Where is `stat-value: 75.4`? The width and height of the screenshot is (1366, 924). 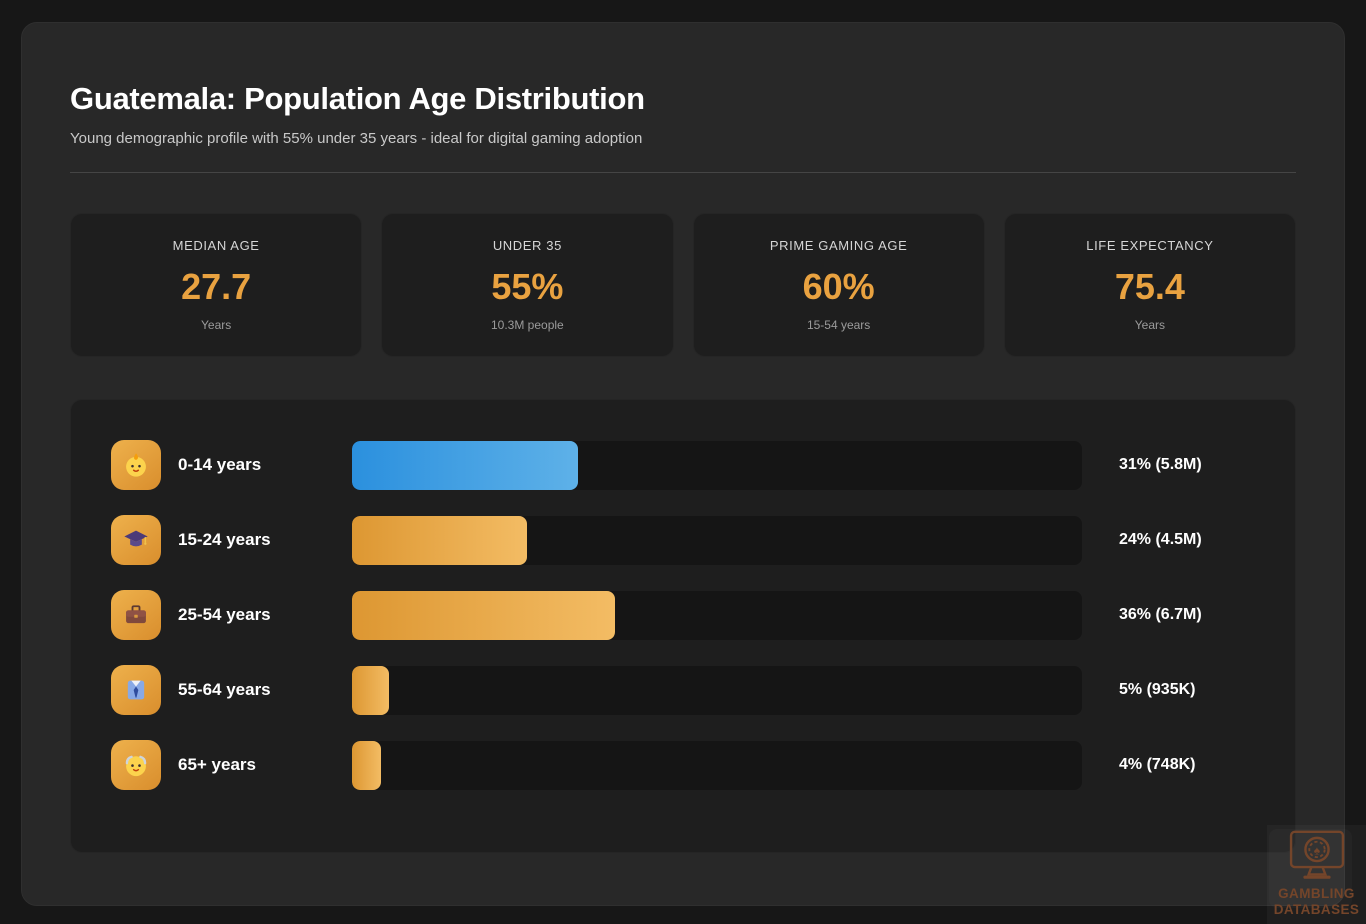 stat-value: 75.4 is located at coordinates (1149, 286).